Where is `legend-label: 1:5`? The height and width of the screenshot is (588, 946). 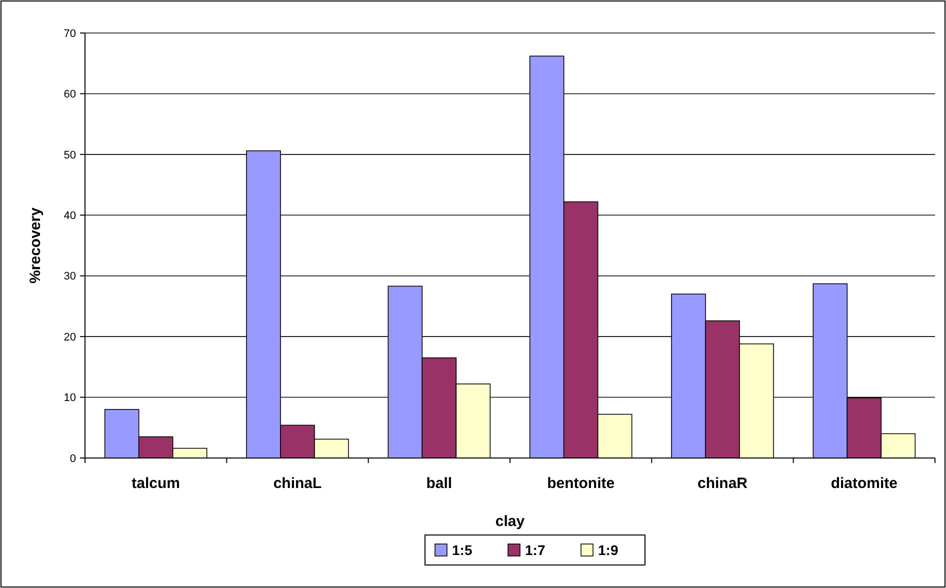
legend-label: 1:5 is located at coordinates (462, 550).